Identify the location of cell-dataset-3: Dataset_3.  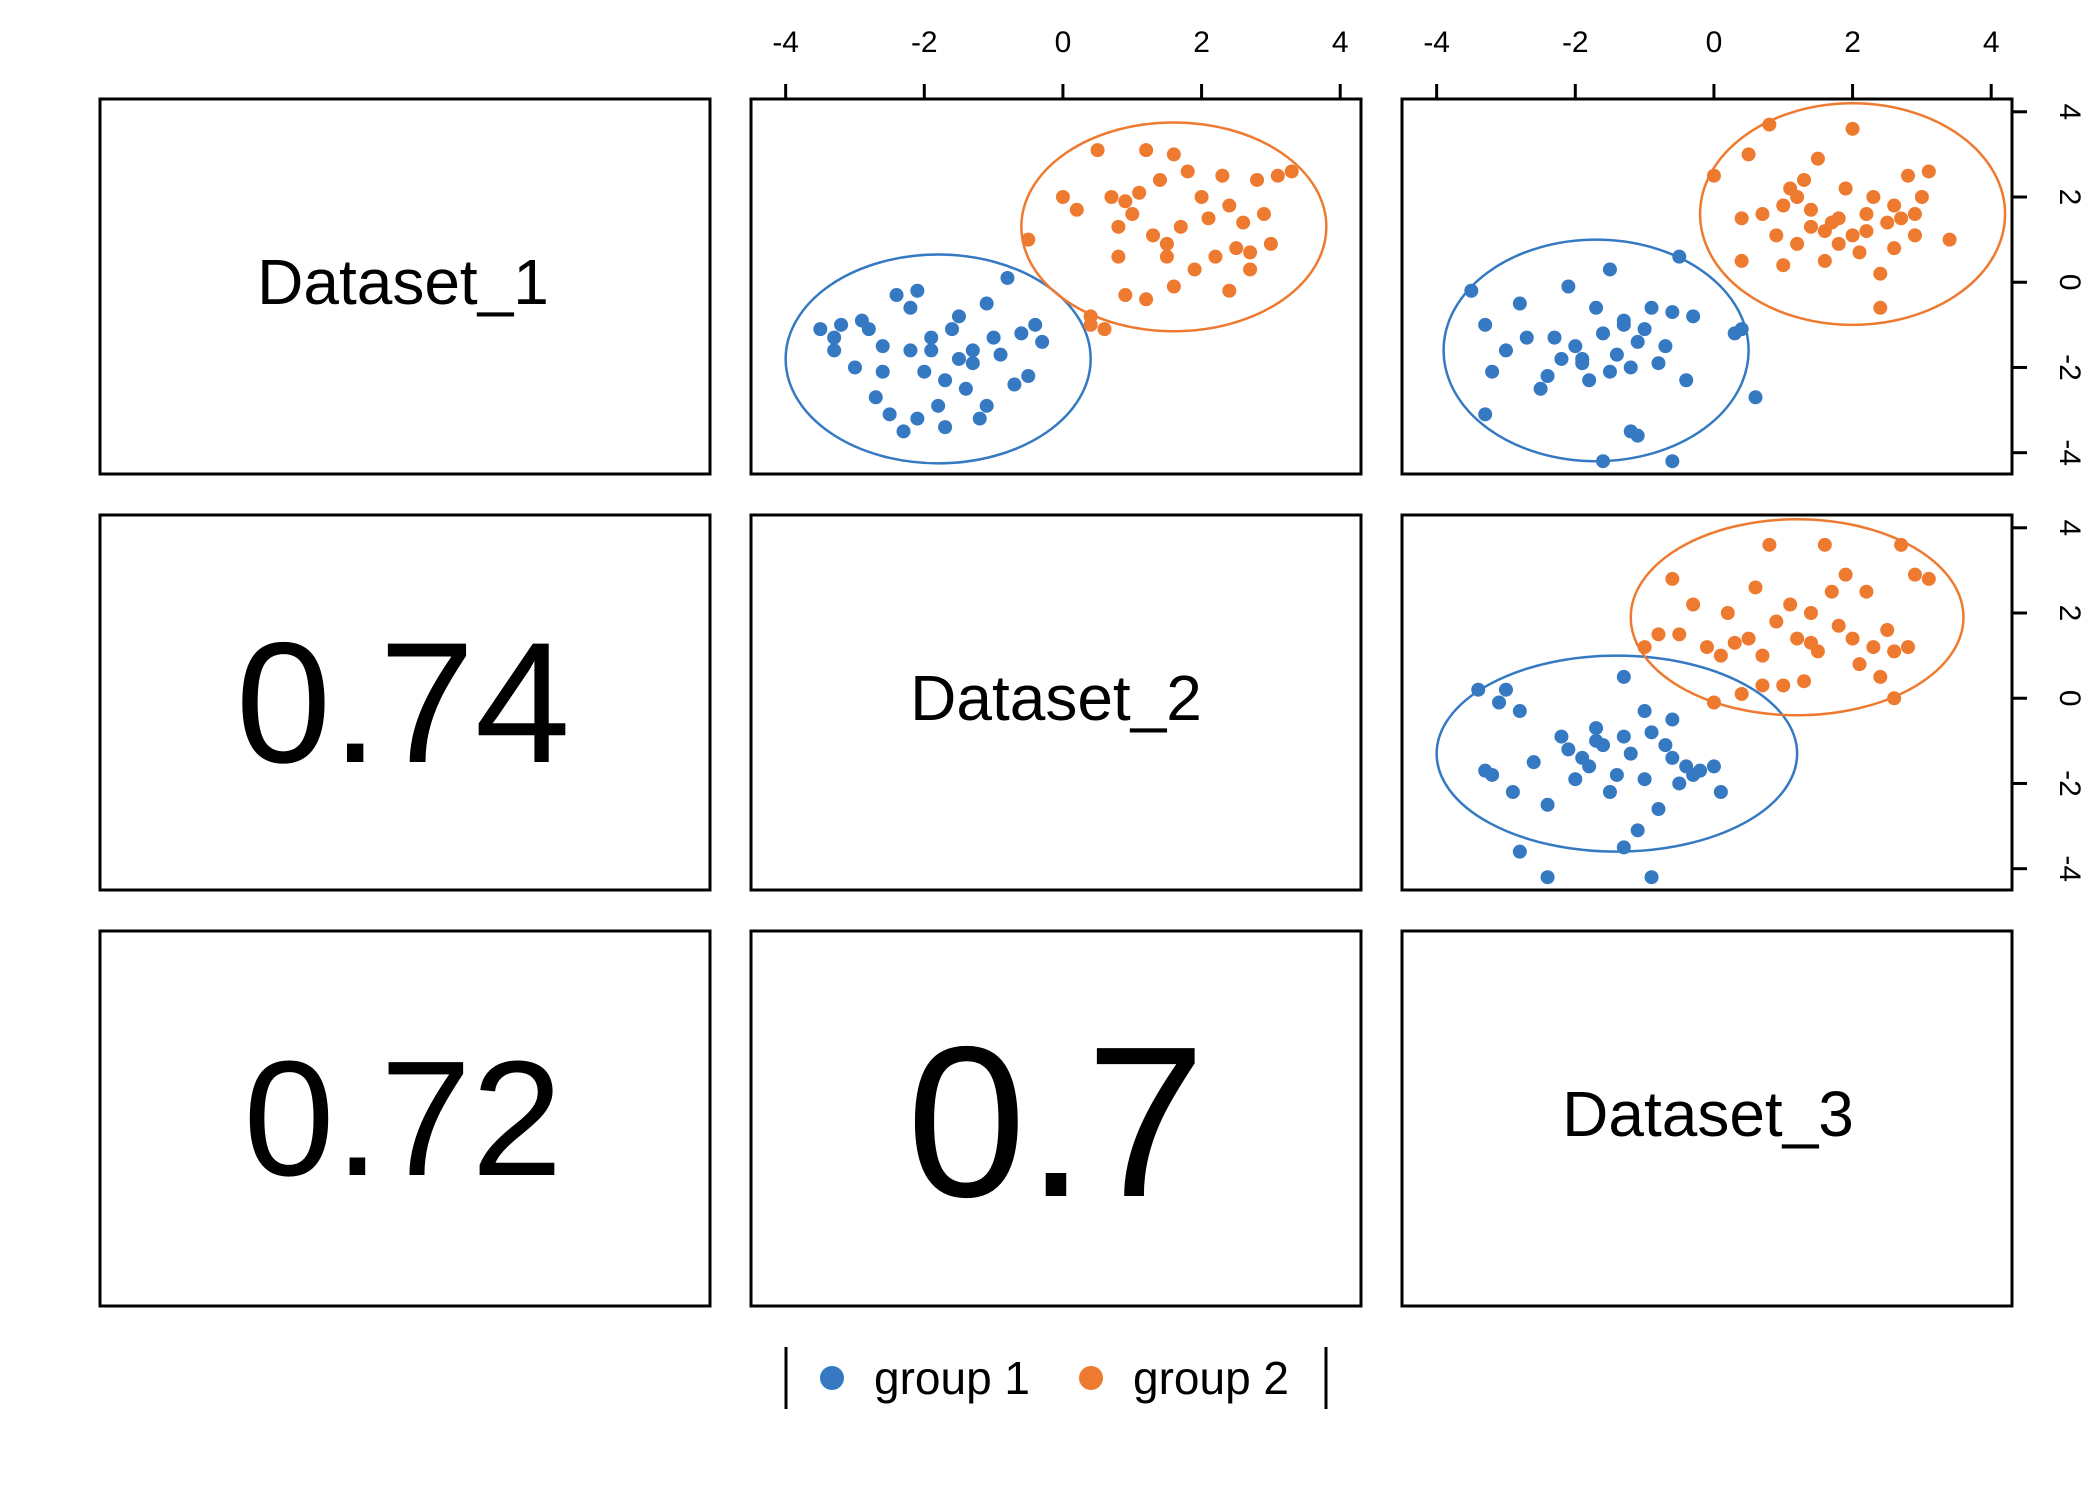
(1708, 1114).